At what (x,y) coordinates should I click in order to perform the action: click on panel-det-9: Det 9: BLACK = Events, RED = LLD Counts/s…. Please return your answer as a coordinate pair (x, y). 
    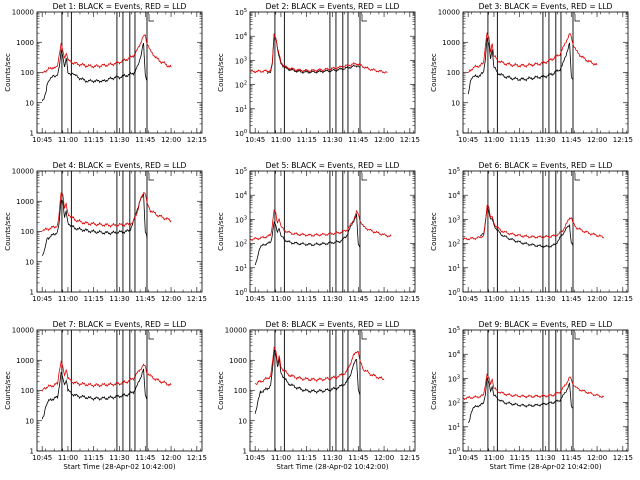
    Looking at the image, I should click on (531, 395).